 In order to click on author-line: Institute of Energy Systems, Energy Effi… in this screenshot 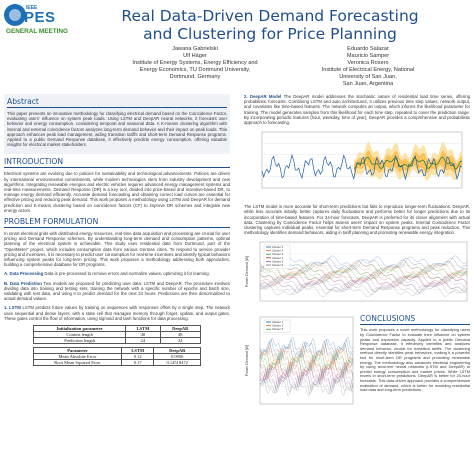, I will do `click(195, 63)`.